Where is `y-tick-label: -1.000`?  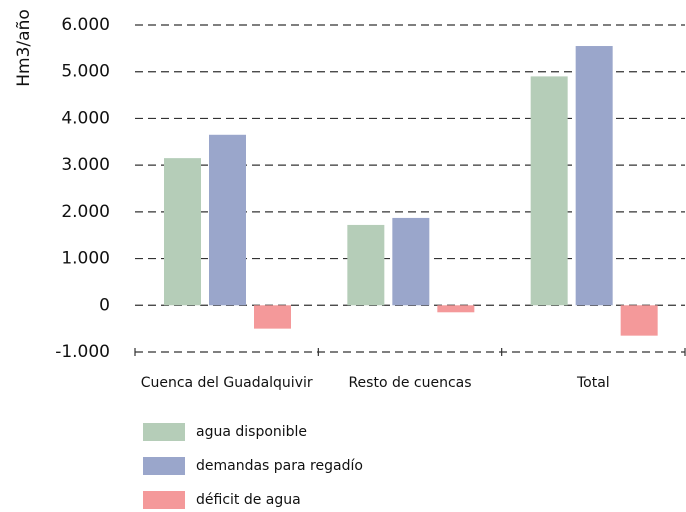
y-tick-label: -1.000 is located at coordinates (82, 352).